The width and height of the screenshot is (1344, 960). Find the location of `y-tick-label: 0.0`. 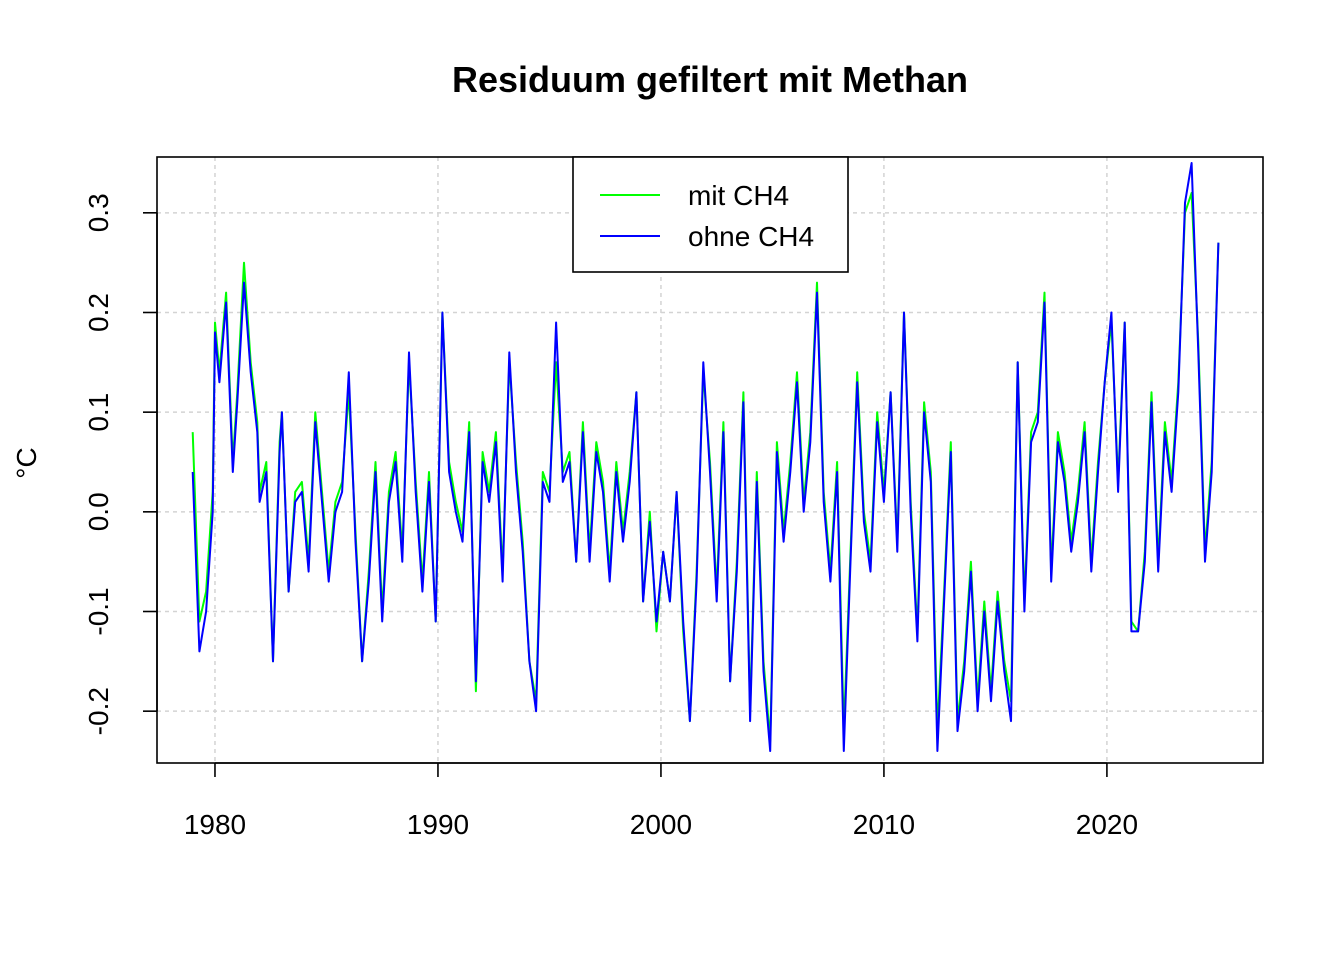

y-tick-label: 0.0 is located at coordinates (98, 511).